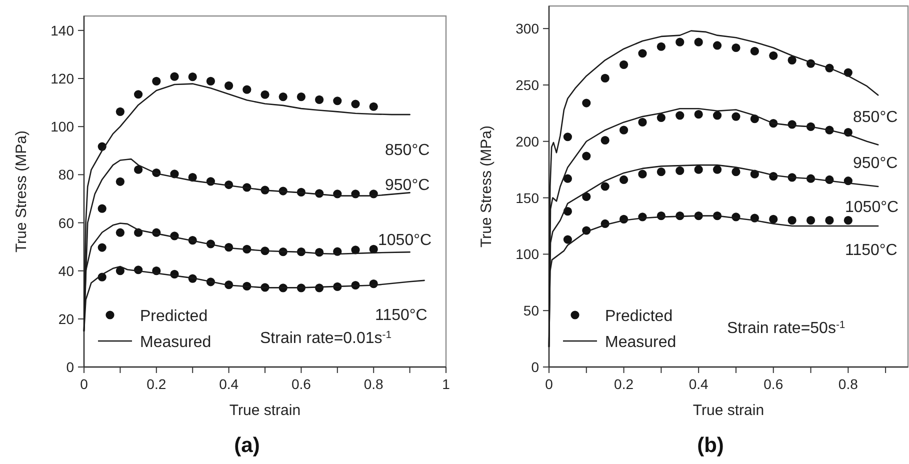  What do you see at coordinates (446, 384) in the screenshot?
I see `x-tick-label: 1` at bounding box center [446, 384].